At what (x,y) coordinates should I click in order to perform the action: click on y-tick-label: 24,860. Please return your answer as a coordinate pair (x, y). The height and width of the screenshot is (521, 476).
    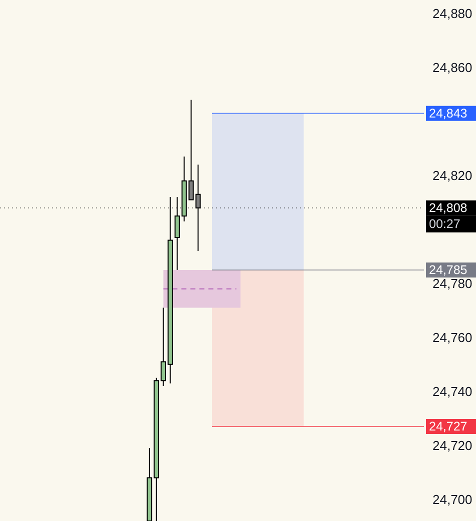
    Looking at the image, I should click on (452, 67).